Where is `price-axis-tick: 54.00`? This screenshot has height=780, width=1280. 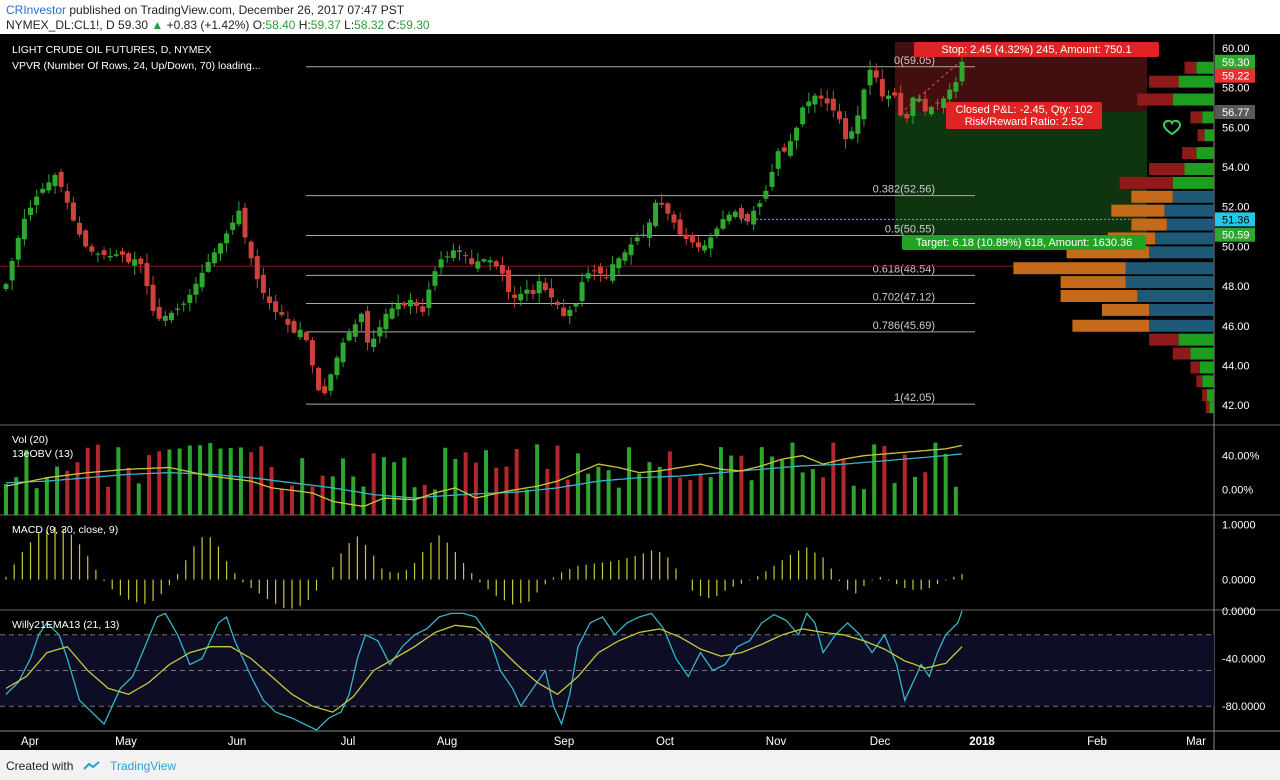 price-axis-tick: 54.00 is located at coordinates (1236, 168).